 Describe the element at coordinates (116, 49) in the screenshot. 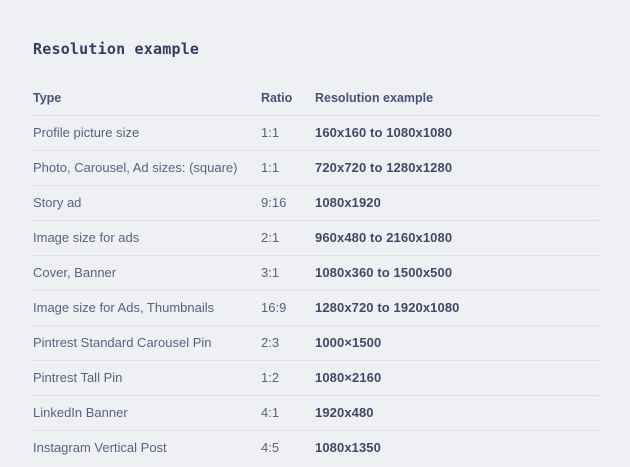

I see `page-title: Resolution example` at that location.